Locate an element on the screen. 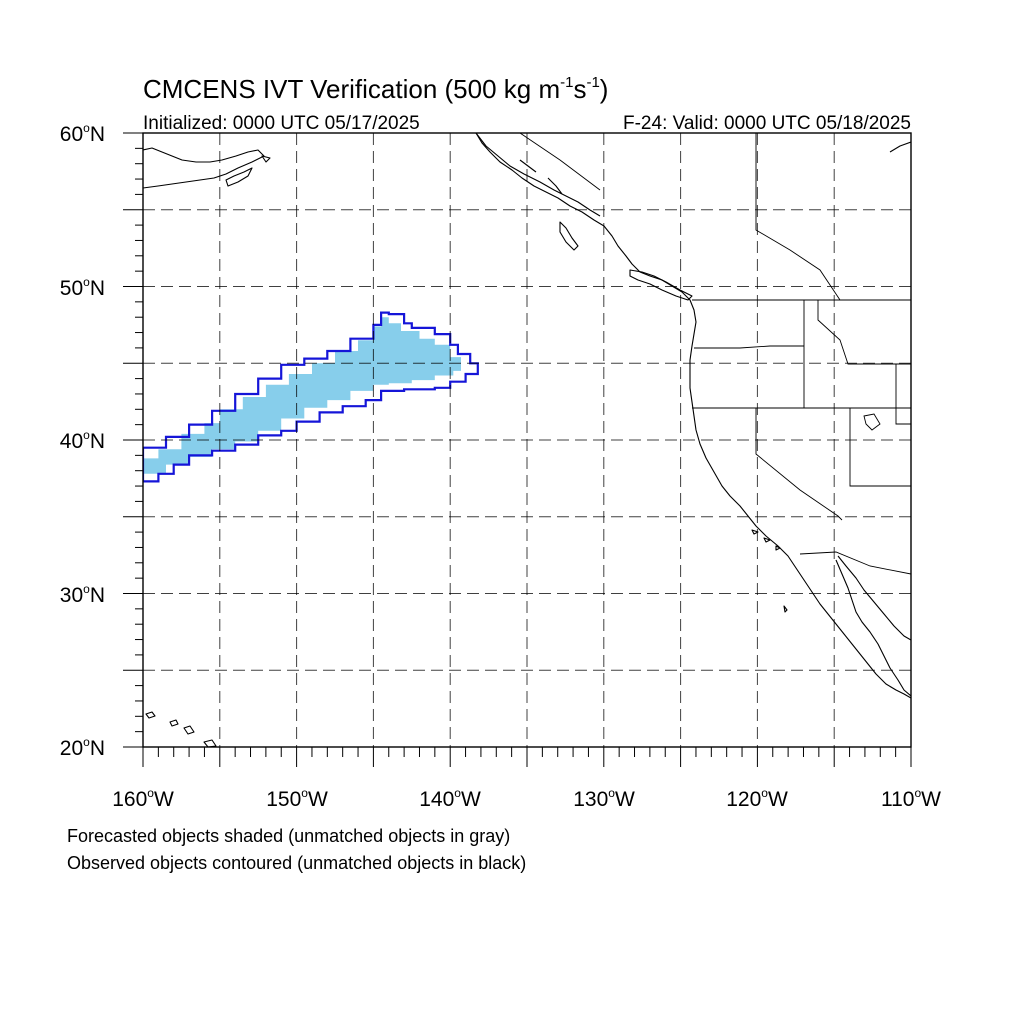 This screenshot has width=1024, height=1024. lat-label-20: 20oN is located at coordinates (82, 747).